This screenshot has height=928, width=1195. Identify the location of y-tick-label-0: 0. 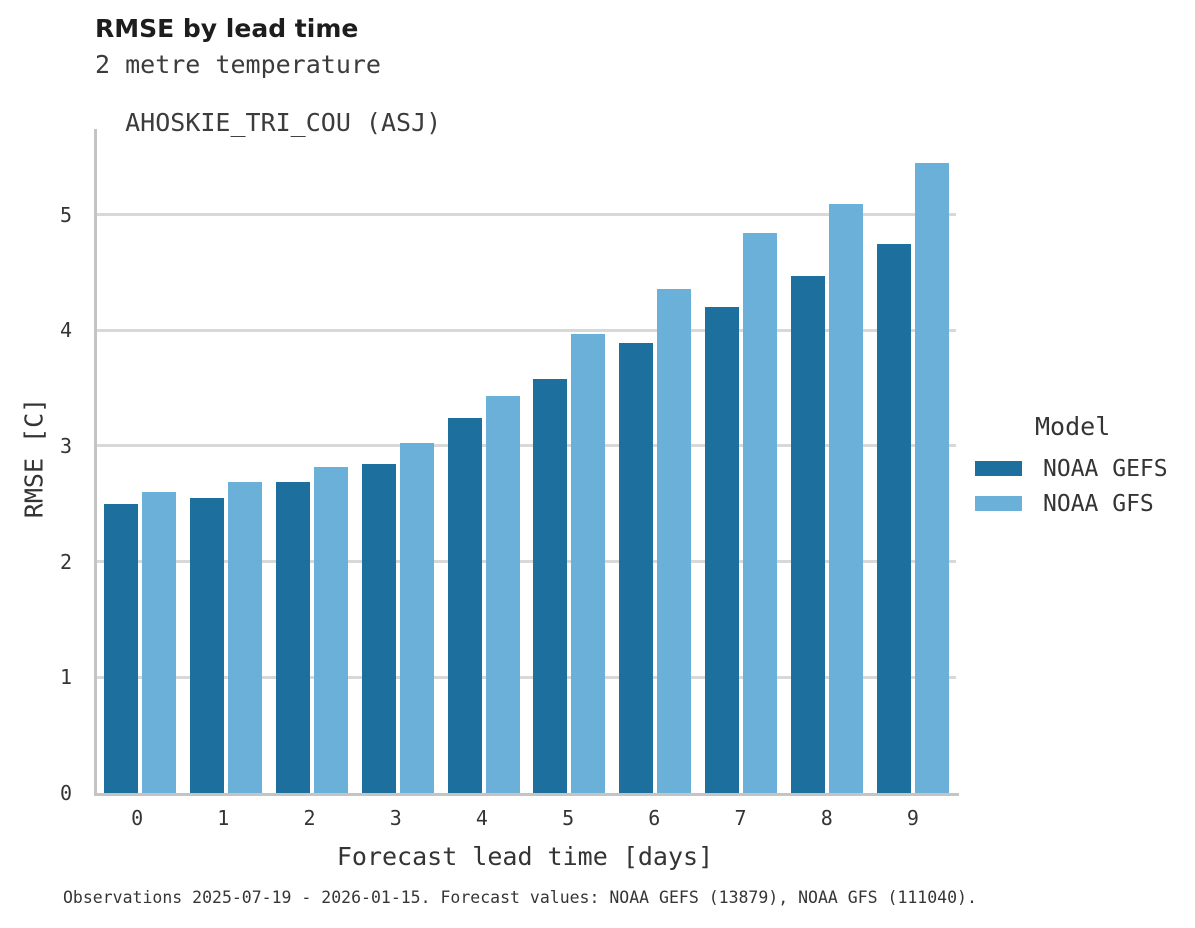
(65, 793).